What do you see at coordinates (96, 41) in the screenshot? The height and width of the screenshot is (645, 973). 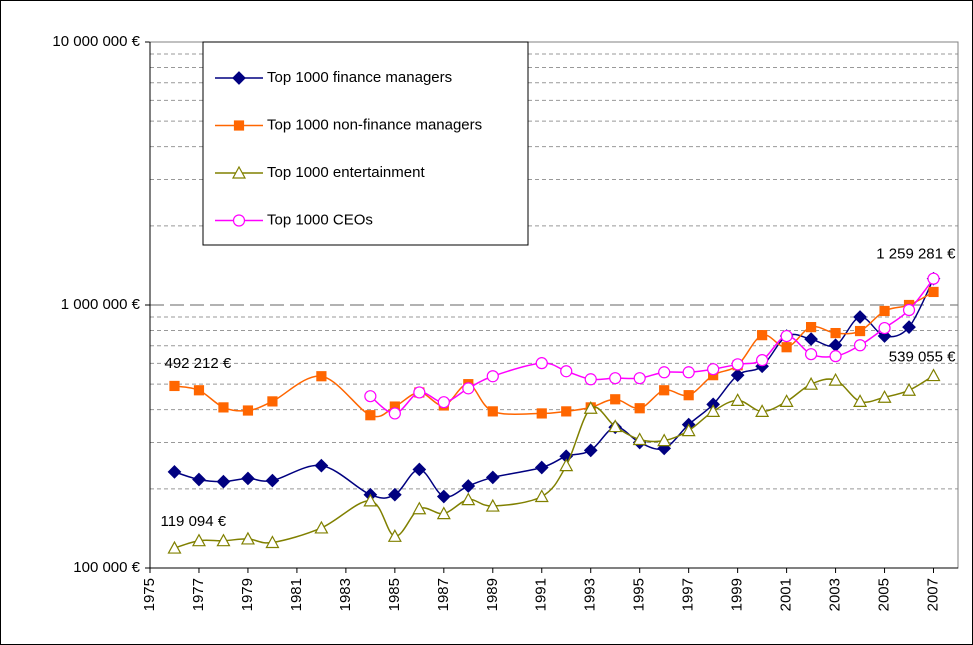 I see `y-tick-label: 10 000 000 €` at bounding box center [96, 41].